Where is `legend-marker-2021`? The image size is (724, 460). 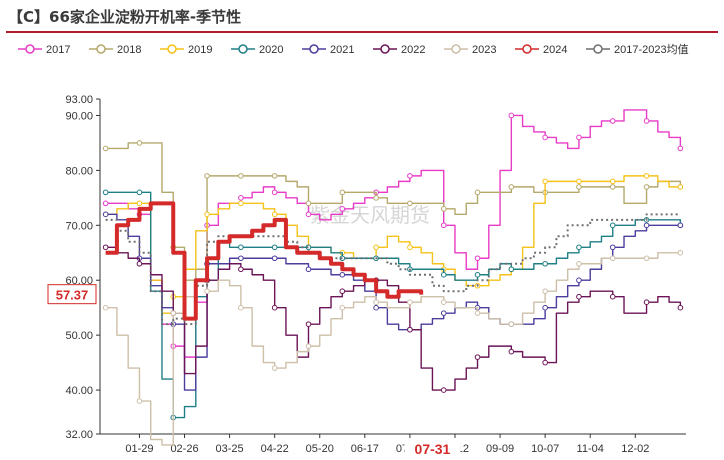
legend-marker-2021 is located at coordinates (314, 49).